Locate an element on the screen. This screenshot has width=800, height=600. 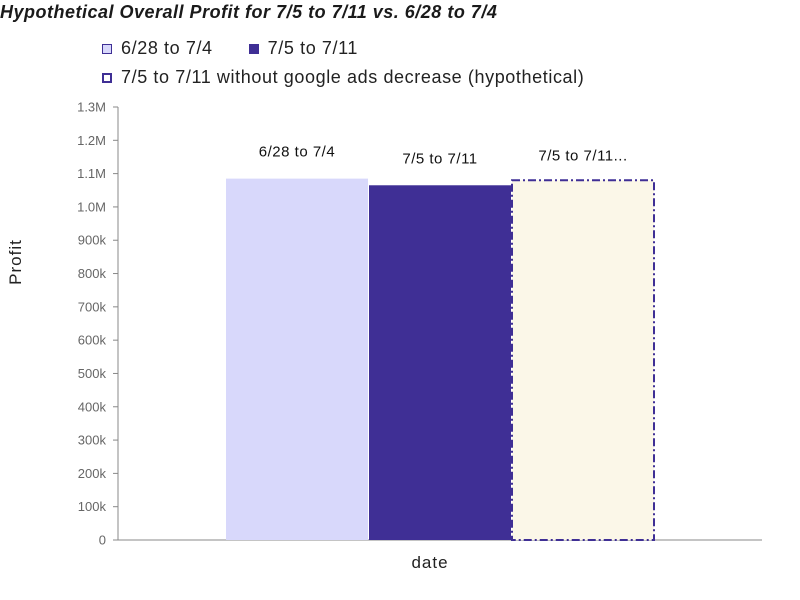
y-tick-label: 300k is located at coordinates (92, 440).